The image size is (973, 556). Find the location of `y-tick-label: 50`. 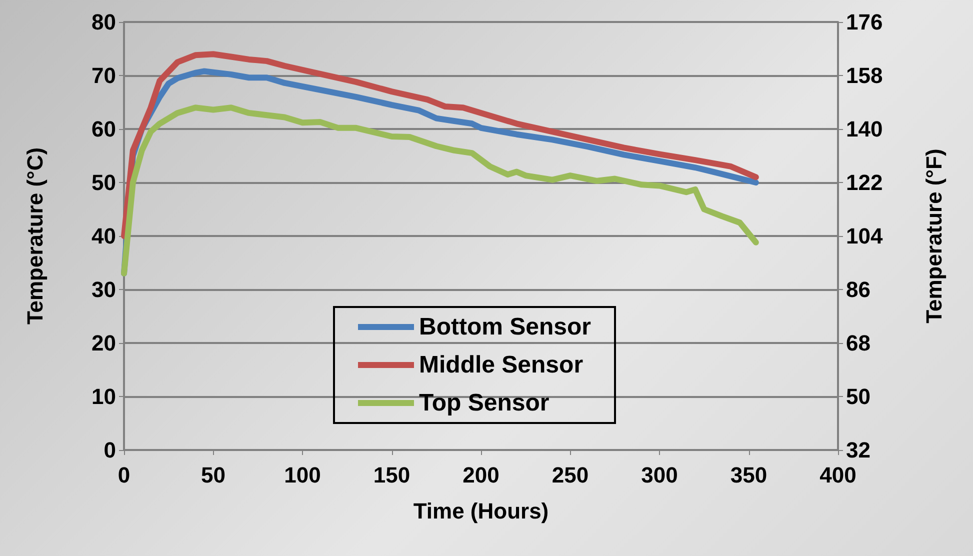

y-tick-label: 50 is located at coordinates (104, 182).